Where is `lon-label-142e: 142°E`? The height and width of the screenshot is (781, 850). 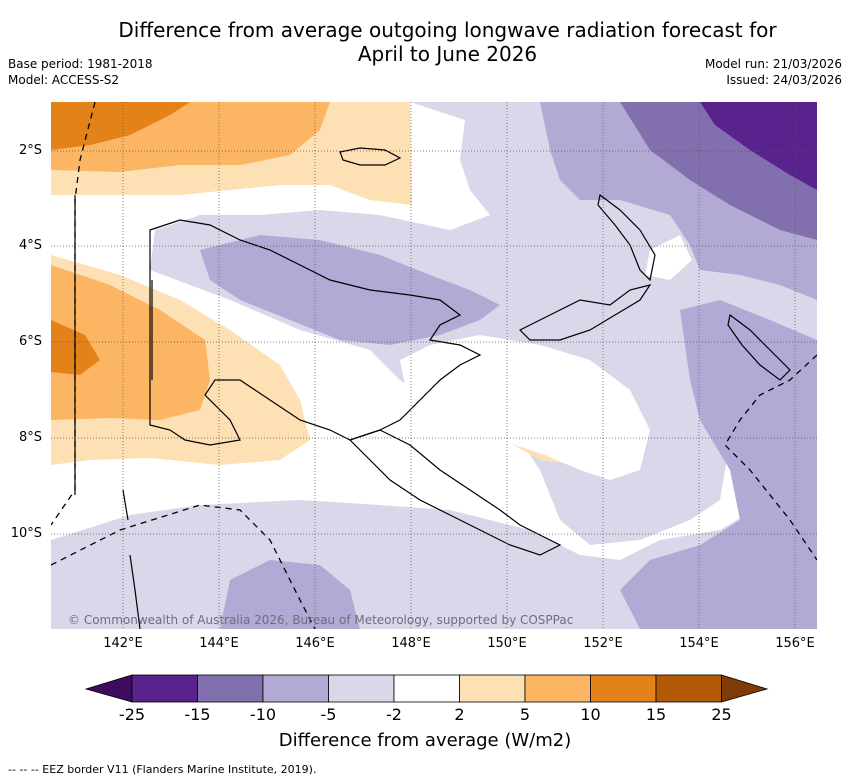
lon-label-142e: 142°E is located at coordinates (123, 643).